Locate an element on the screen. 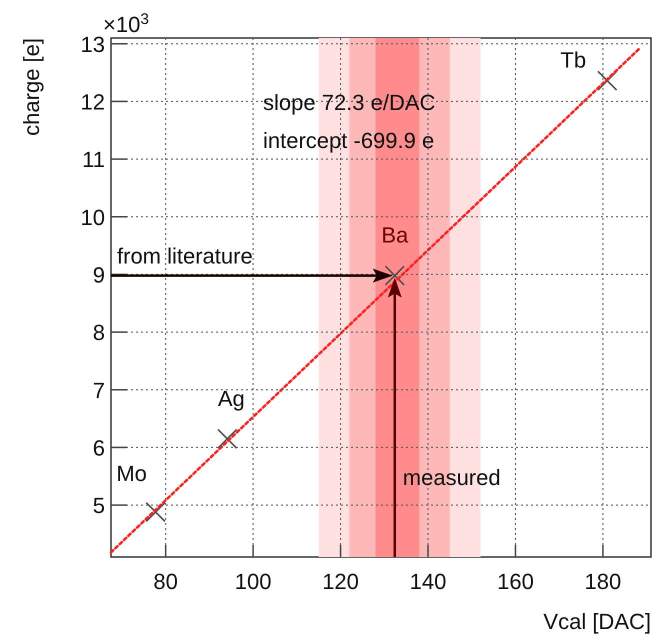  y-tick-label: 10 is located at coordinates (92, 217).